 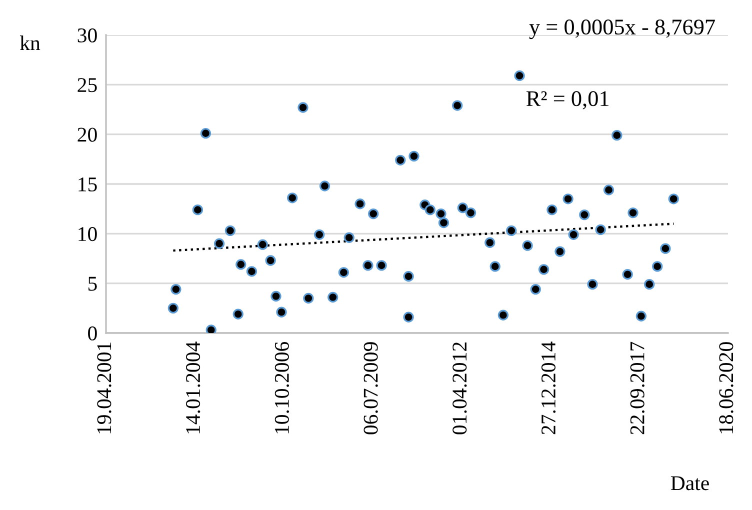 What do you see at coordinates (87, 184) in the screenshot?
I see `y-tick-label: 15` at bounding box center [87, 184].